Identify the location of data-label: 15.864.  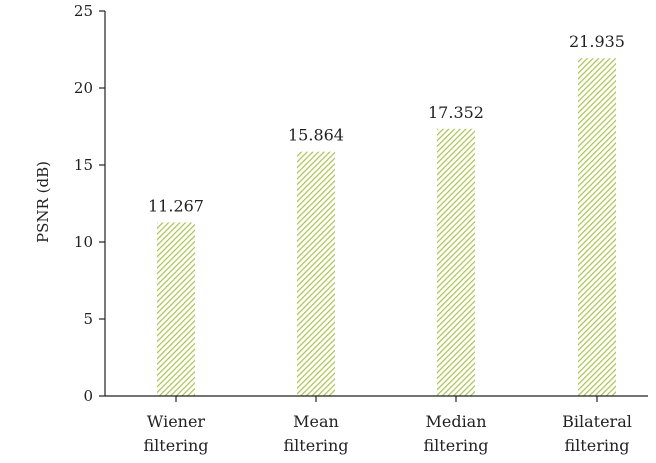
(316, 135).